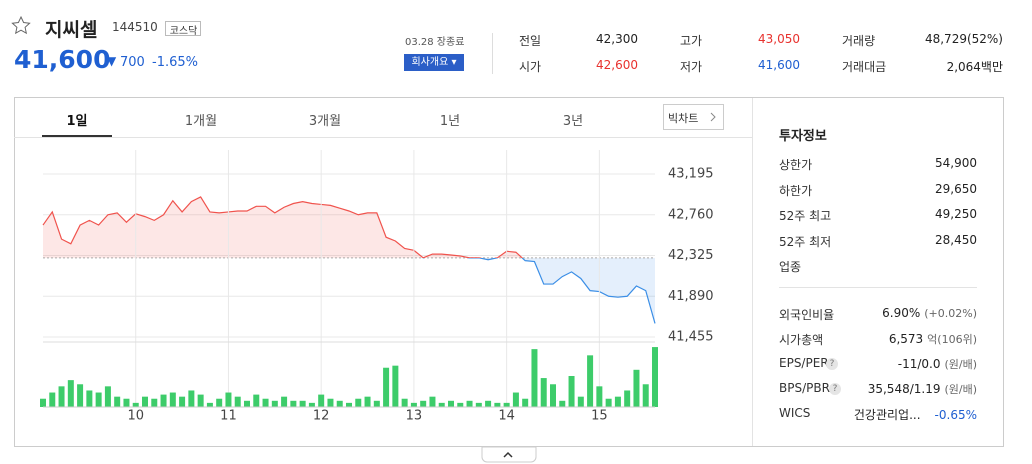 This screenshot has height=464, width=1032. What do you see at coordinates (864, 67) in the screenshot?
I see `quote-label: 거래대금` at bounding box center [864, 67].